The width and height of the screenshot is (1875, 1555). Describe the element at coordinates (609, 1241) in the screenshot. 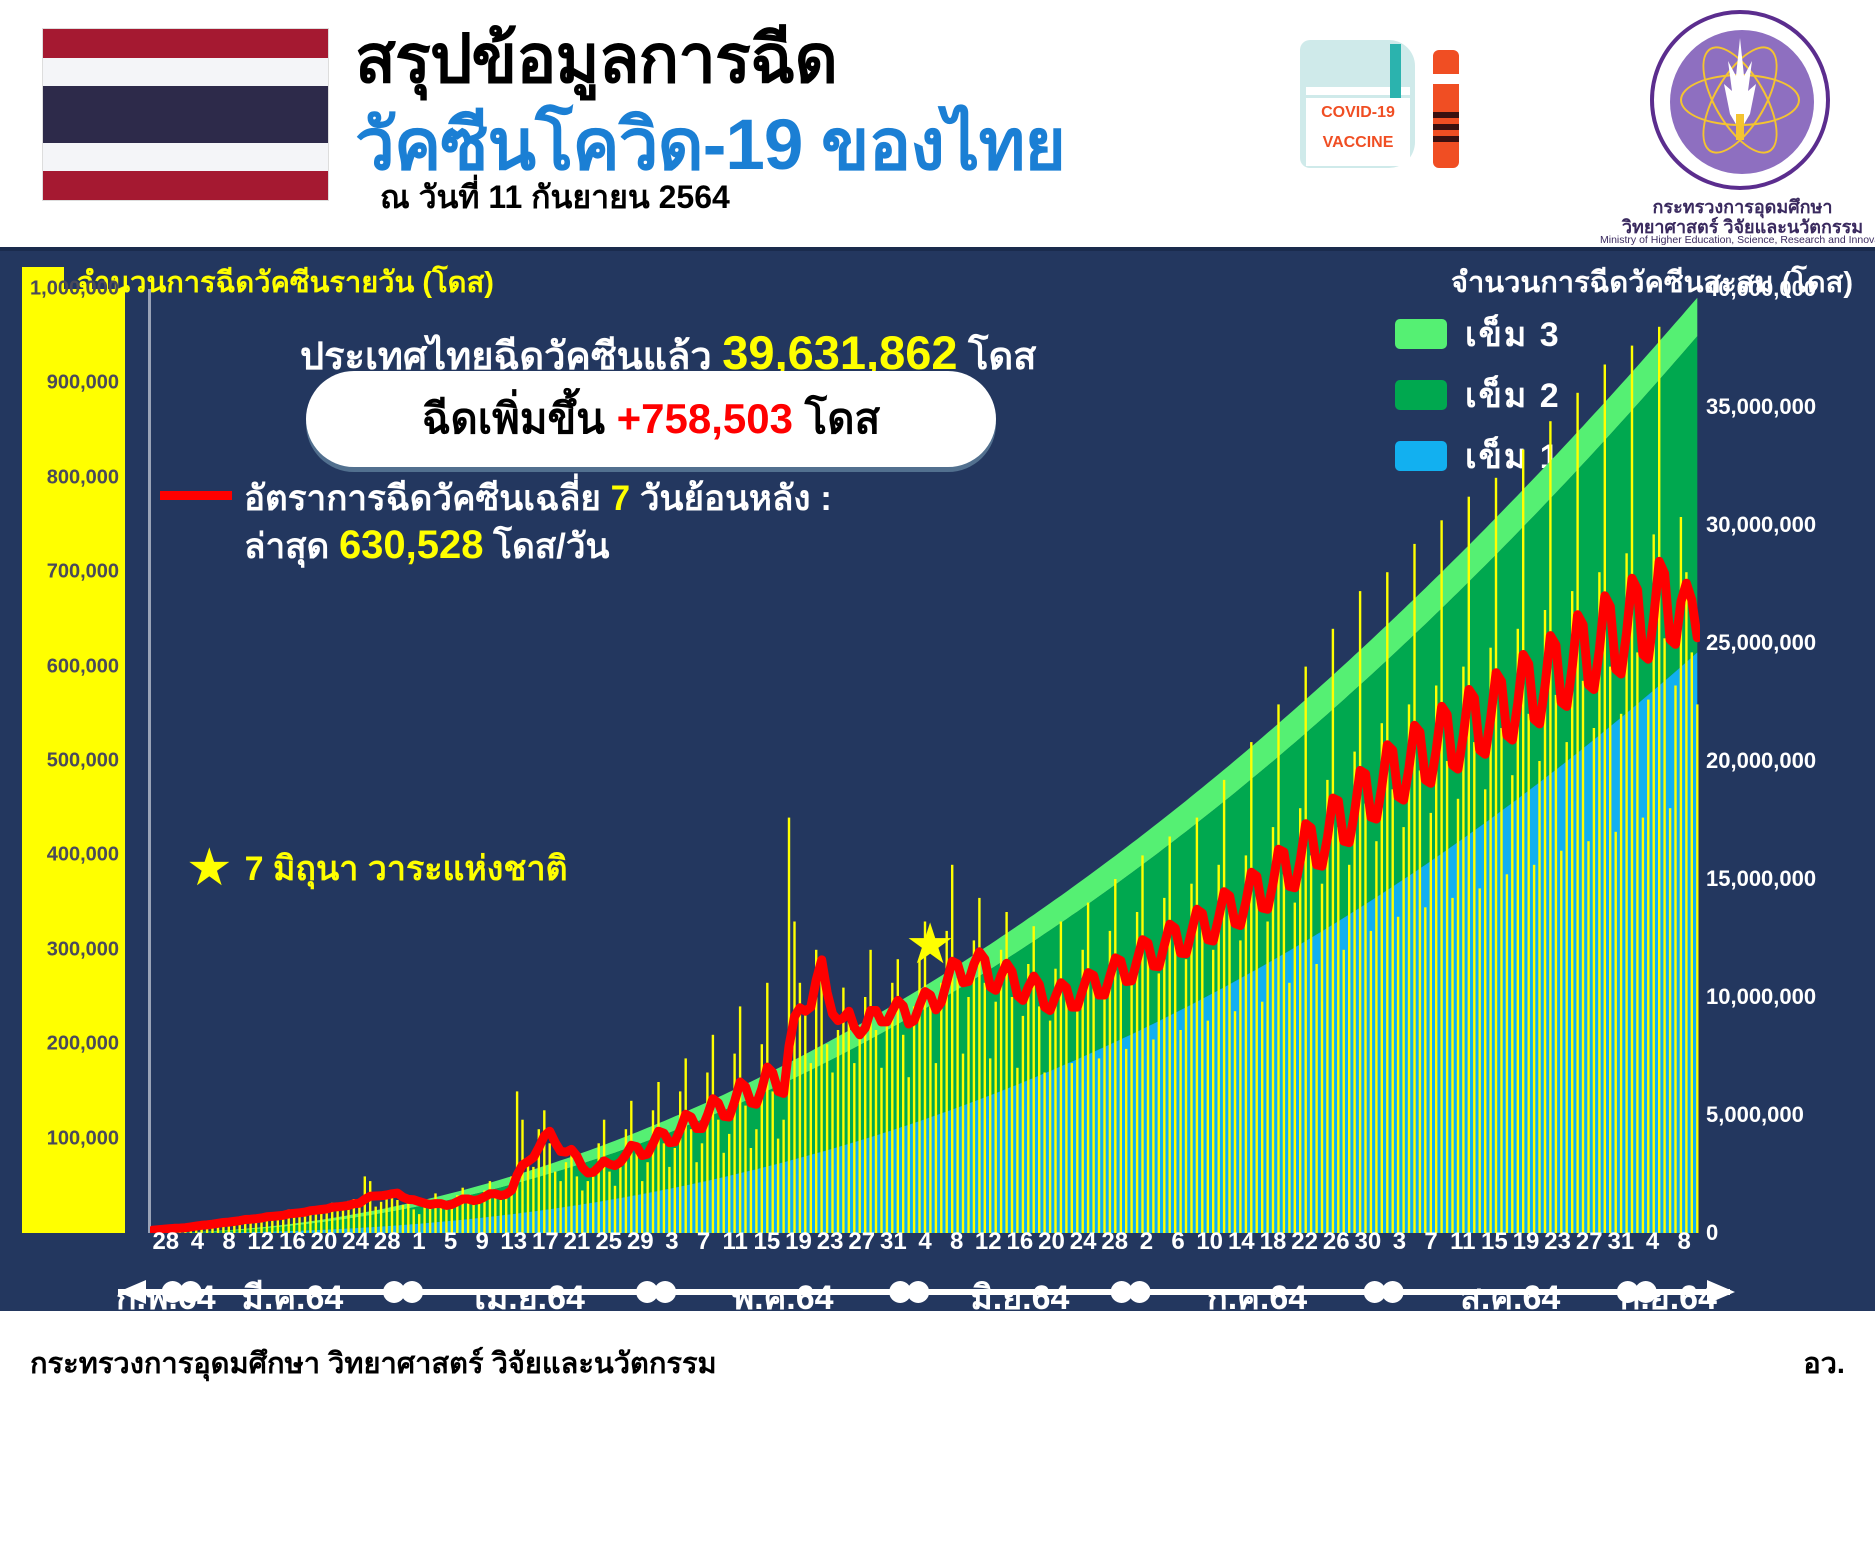

I see `x-axis-day-label: 25` at that location.